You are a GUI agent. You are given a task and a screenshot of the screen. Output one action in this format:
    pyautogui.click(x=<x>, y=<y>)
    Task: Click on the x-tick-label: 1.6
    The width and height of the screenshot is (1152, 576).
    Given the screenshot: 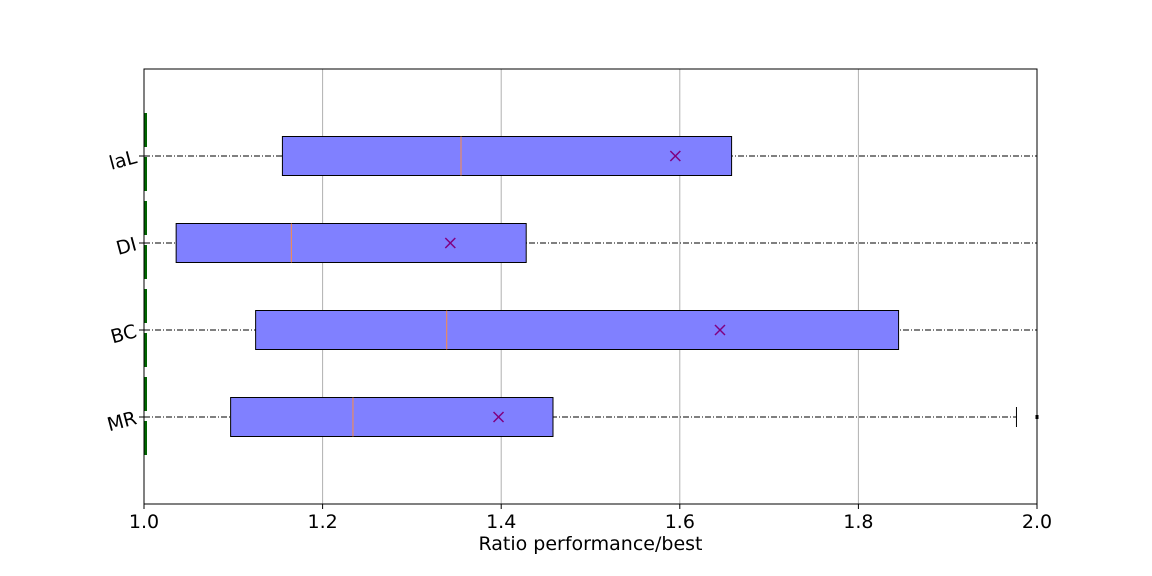 What is the action you would take?
    pyautogui.click(x=680, y=522)
    